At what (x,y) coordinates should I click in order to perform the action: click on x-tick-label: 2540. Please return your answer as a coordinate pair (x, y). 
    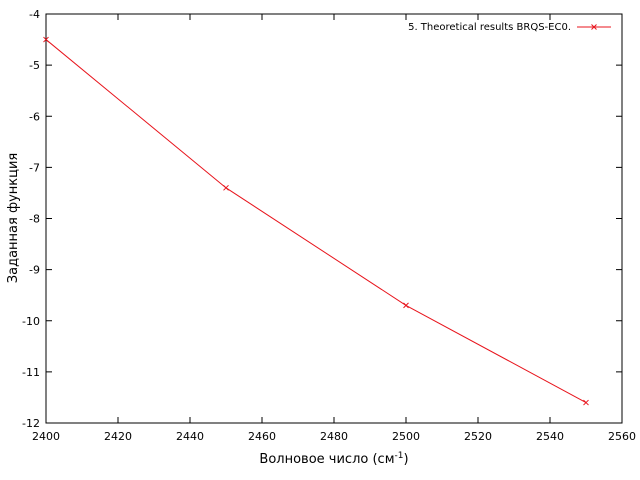
    Looking at the image, I should click on (550, 436).